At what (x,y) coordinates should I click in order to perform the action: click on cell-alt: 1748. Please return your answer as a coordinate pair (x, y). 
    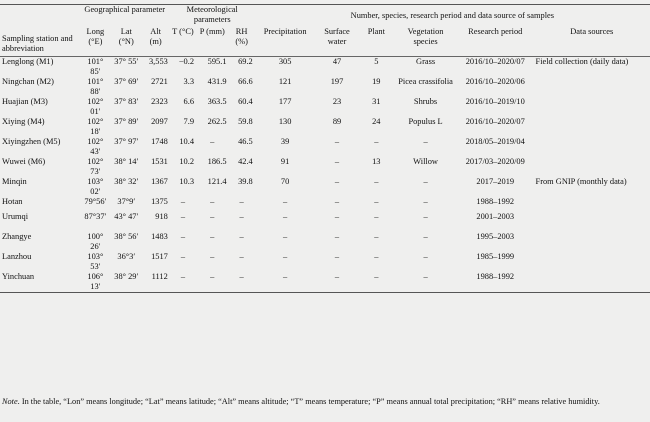
    Looking at the image, I should click on (159, 141).